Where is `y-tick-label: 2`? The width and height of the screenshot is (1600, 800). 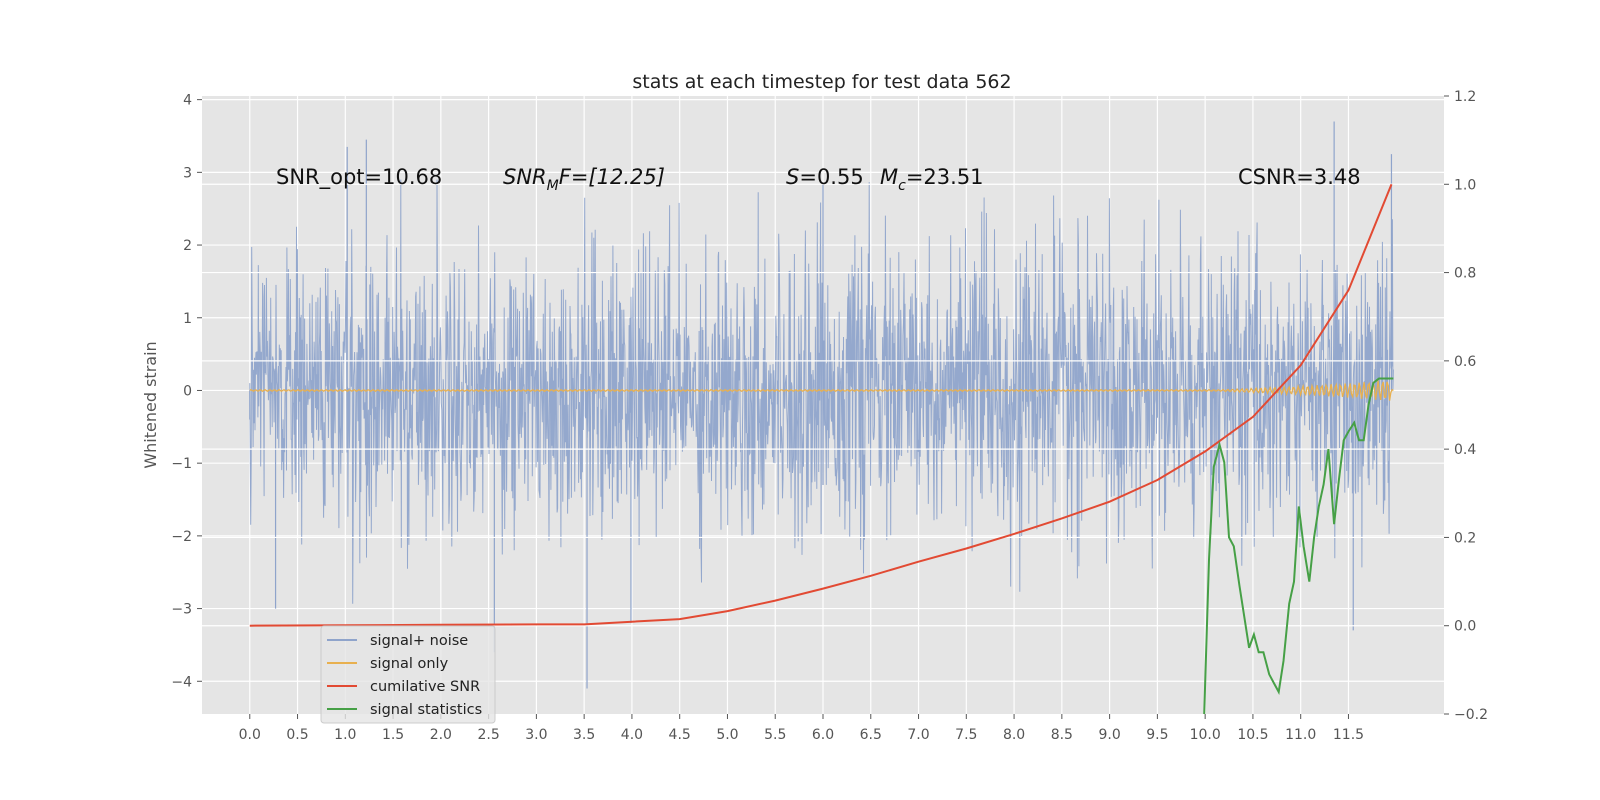
y-tick-label: 2 is located at coordinates (187, 246).